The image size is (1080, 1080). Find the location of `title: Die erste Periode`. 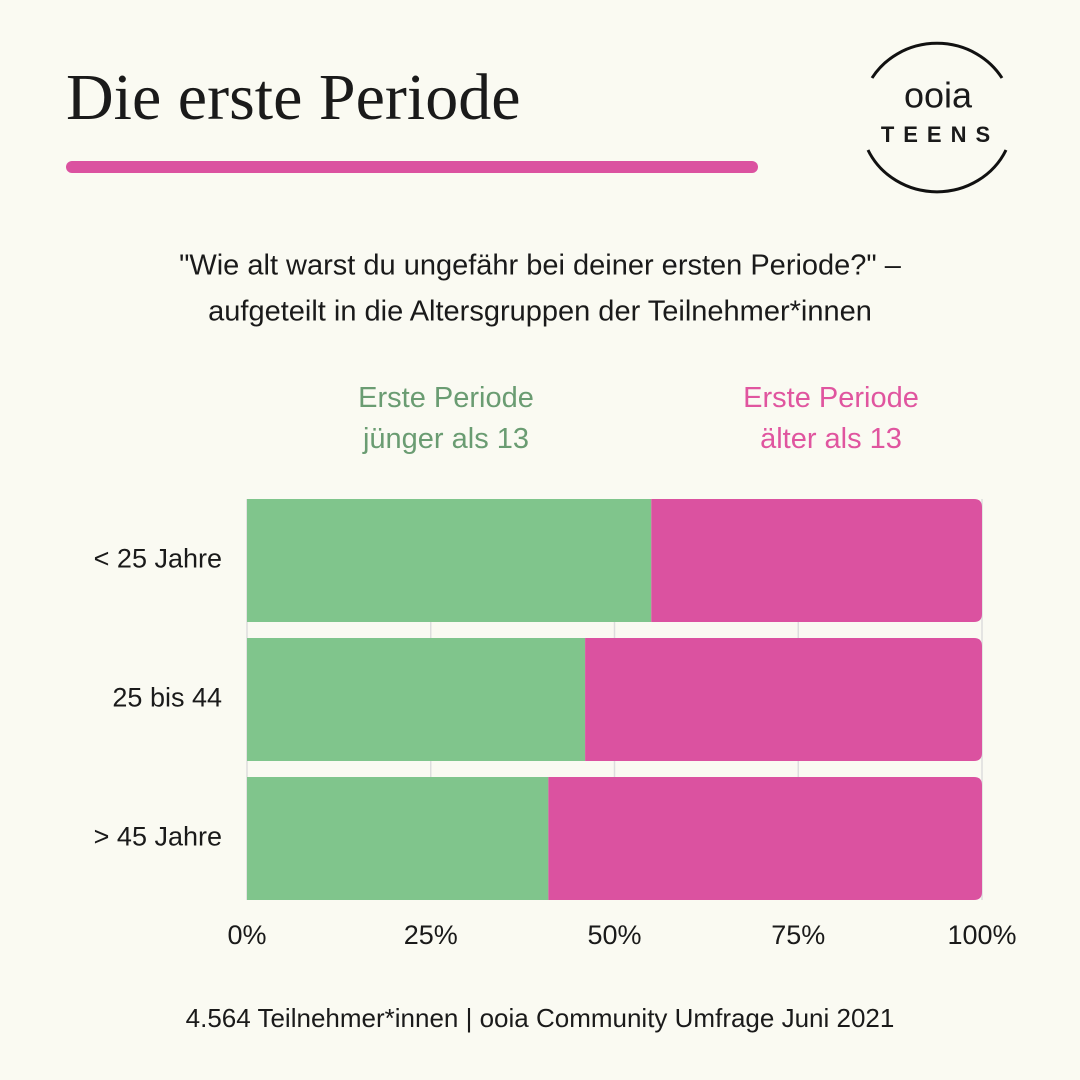

title: Die erste Periode is located at coordinates (293, 97).